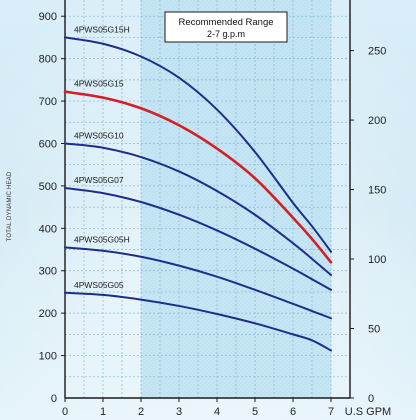 The width and height of the screenshot is (416, 420). What do you see at coordinates (65, 412) in the screenshot?
I see `x-tick-label: 0` at bounding box center [65, 412].